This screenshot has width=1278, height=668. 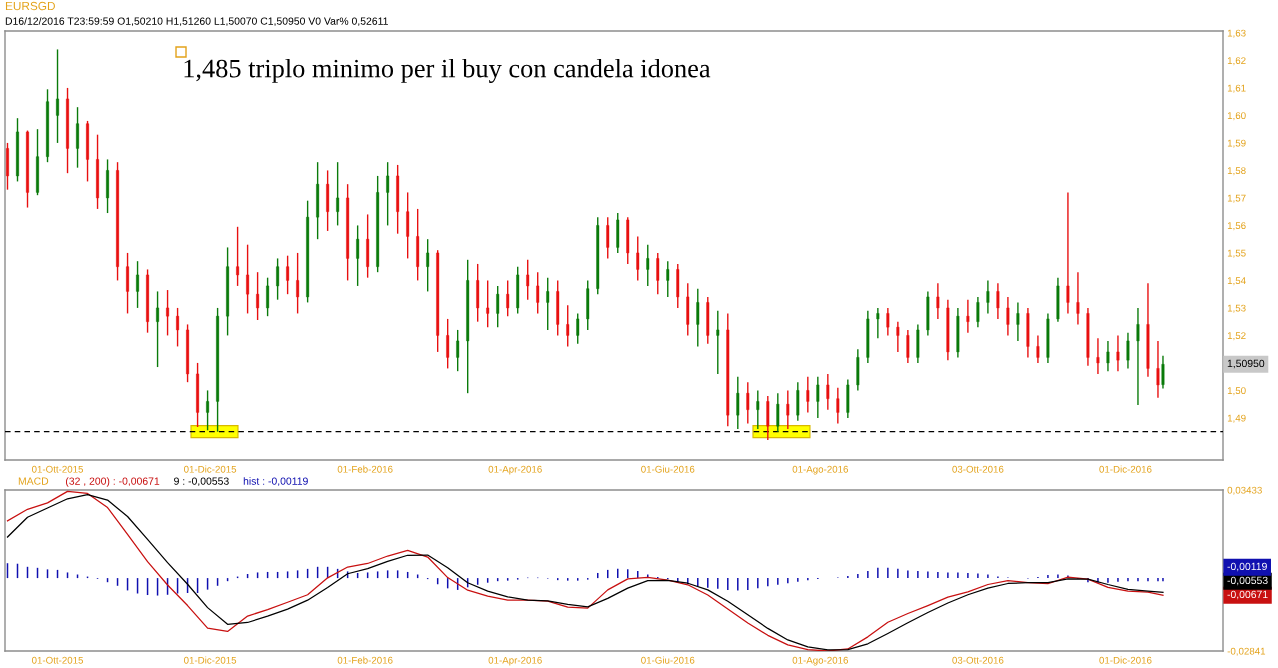 What do you see at coordinates (1236, 88) in the screenshot?
I see `y-tick-label: 1,61` at bounding box center [1236, 88].